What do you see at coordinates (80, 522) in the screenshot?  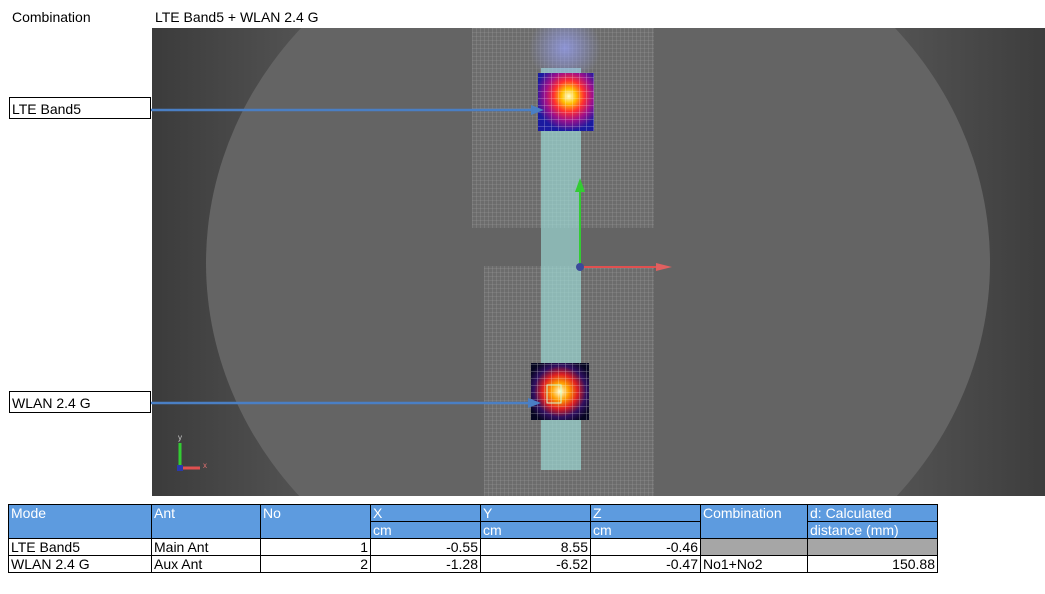 I see `header-mode: Mode` at bounding box center [80, 522].